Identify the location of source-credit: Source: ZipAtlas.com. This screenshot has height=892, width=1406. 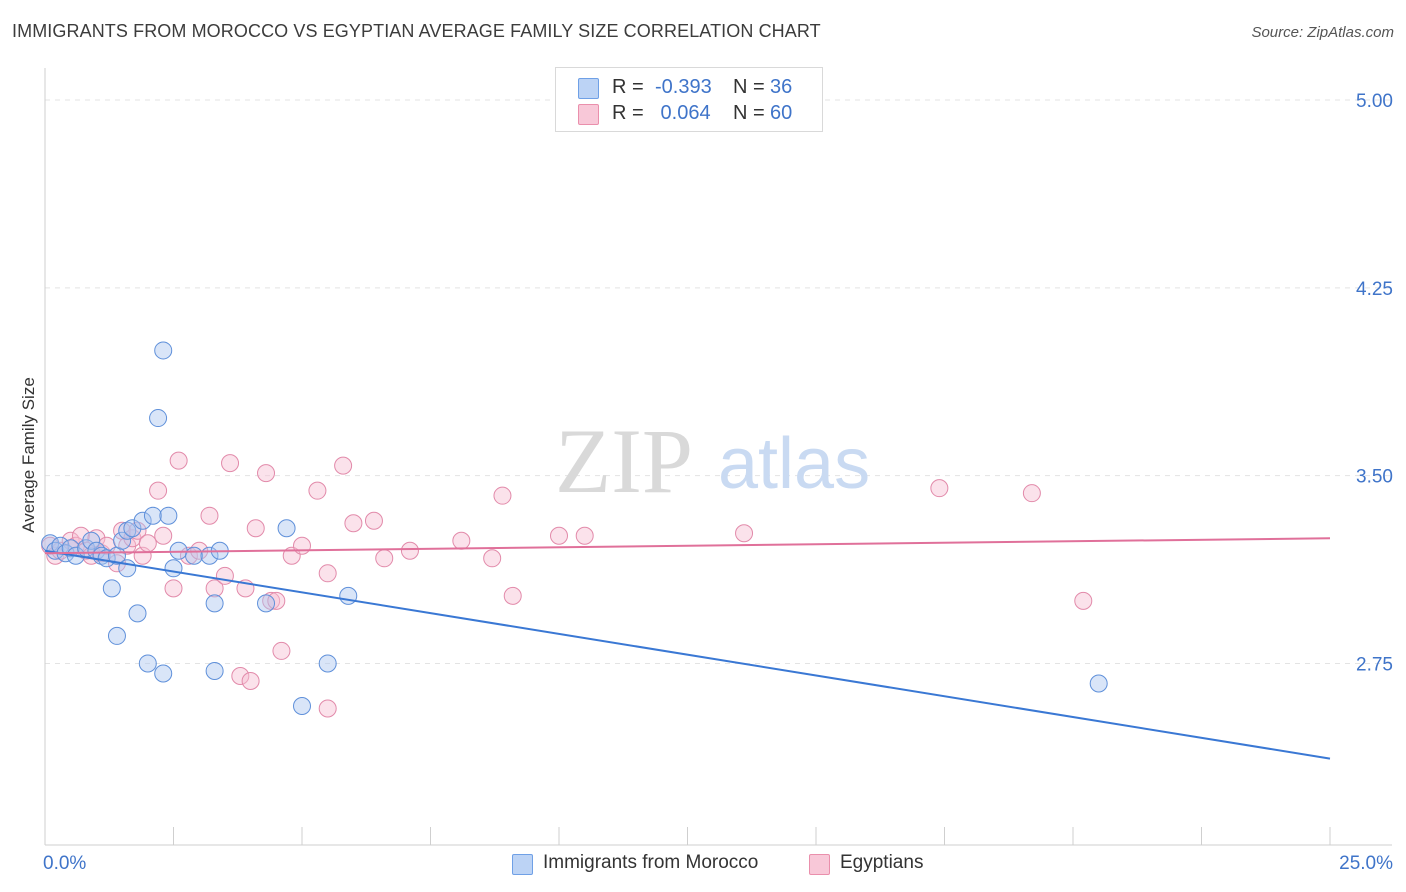
(1322, 32).